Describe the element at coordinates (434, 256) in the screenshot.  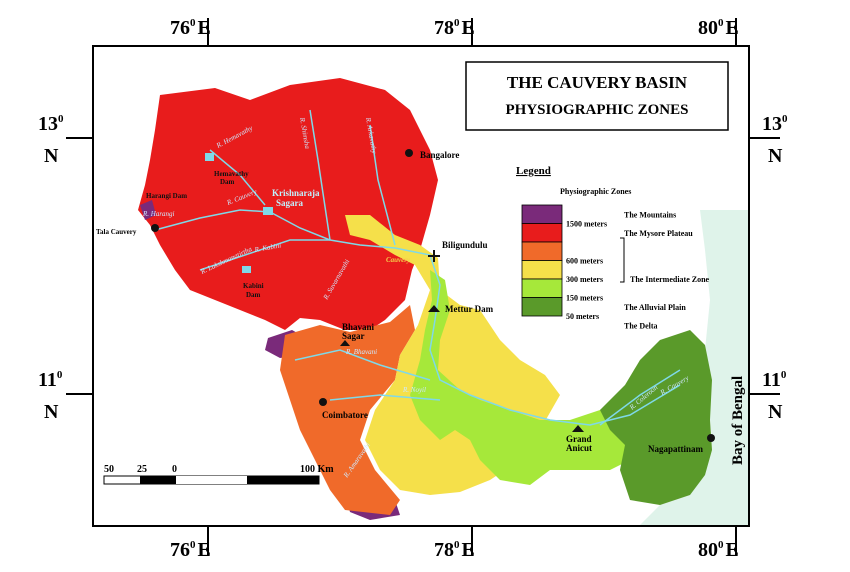
I see `marker-biligundulu` at that location.